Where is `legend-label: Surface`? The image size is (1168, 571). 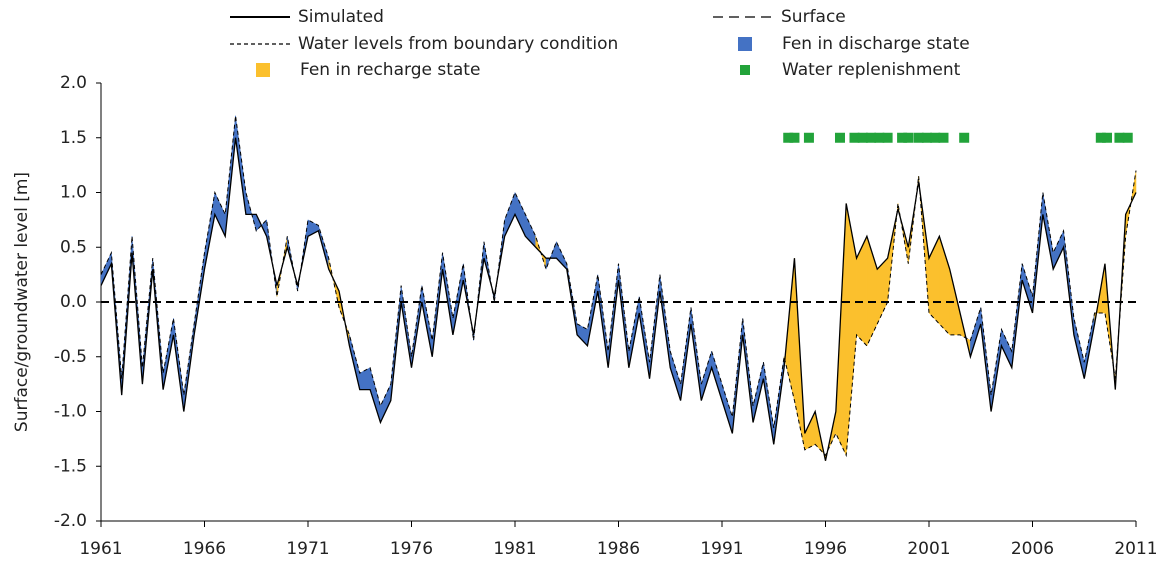
legend-label: Surface is located at coordinates (813, 17).